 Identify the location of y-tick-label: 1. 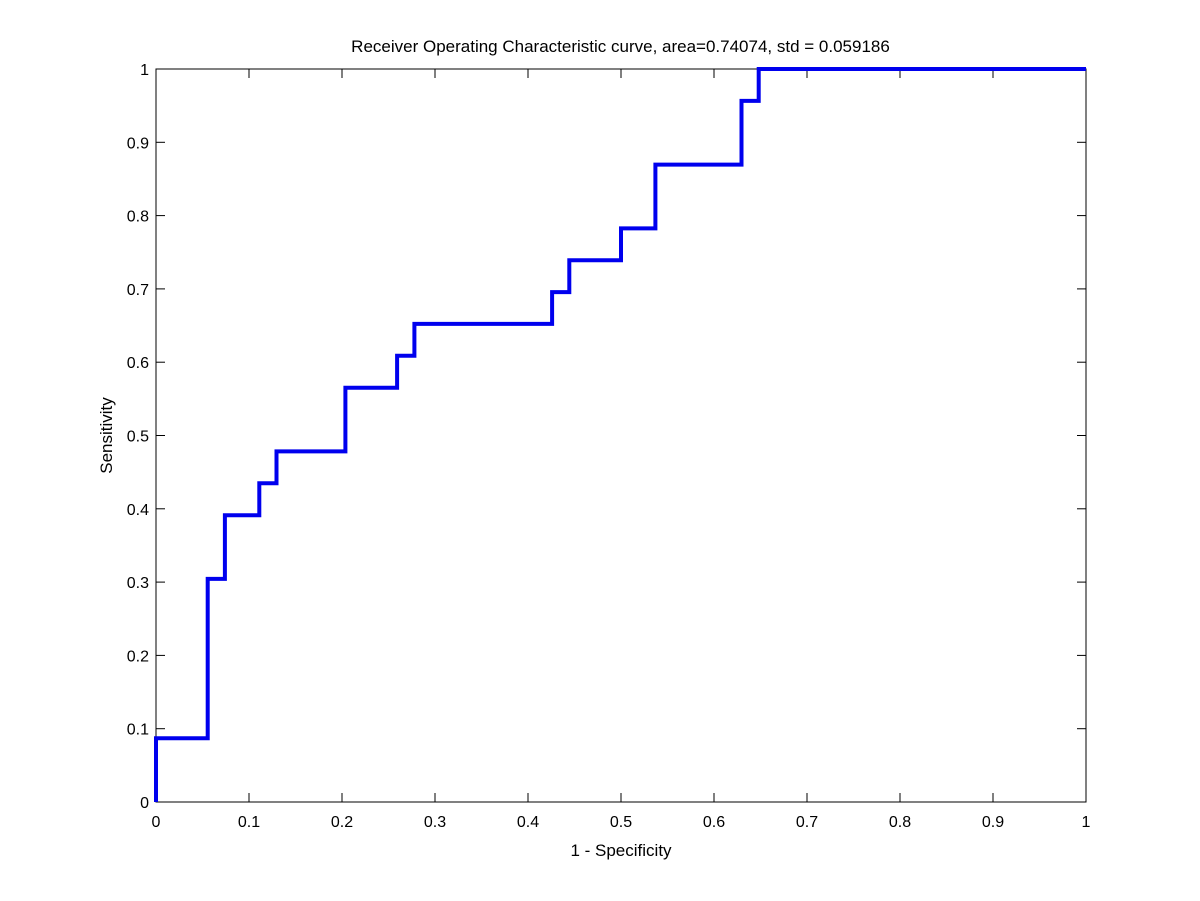
(144, 70).